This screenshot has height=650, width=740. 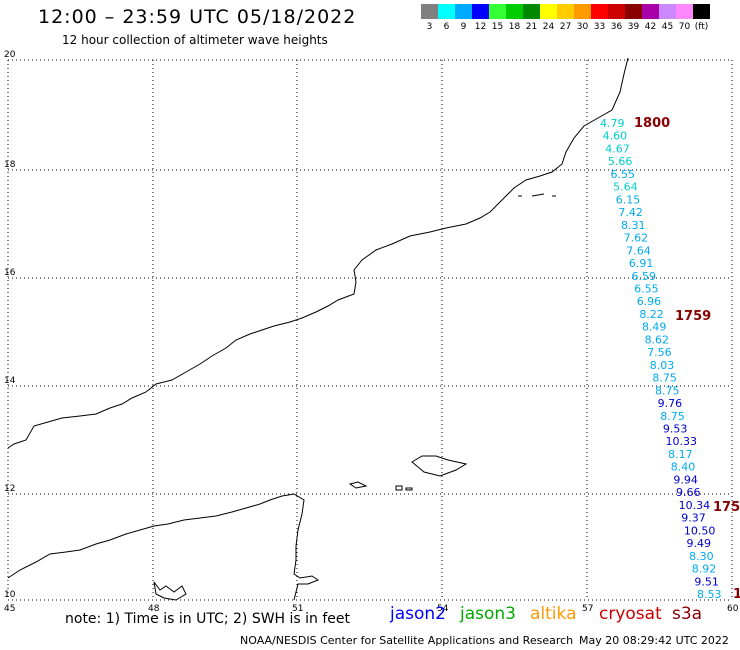 I want to click on wave-height-label: 5.64, so click(x=625, y=187).